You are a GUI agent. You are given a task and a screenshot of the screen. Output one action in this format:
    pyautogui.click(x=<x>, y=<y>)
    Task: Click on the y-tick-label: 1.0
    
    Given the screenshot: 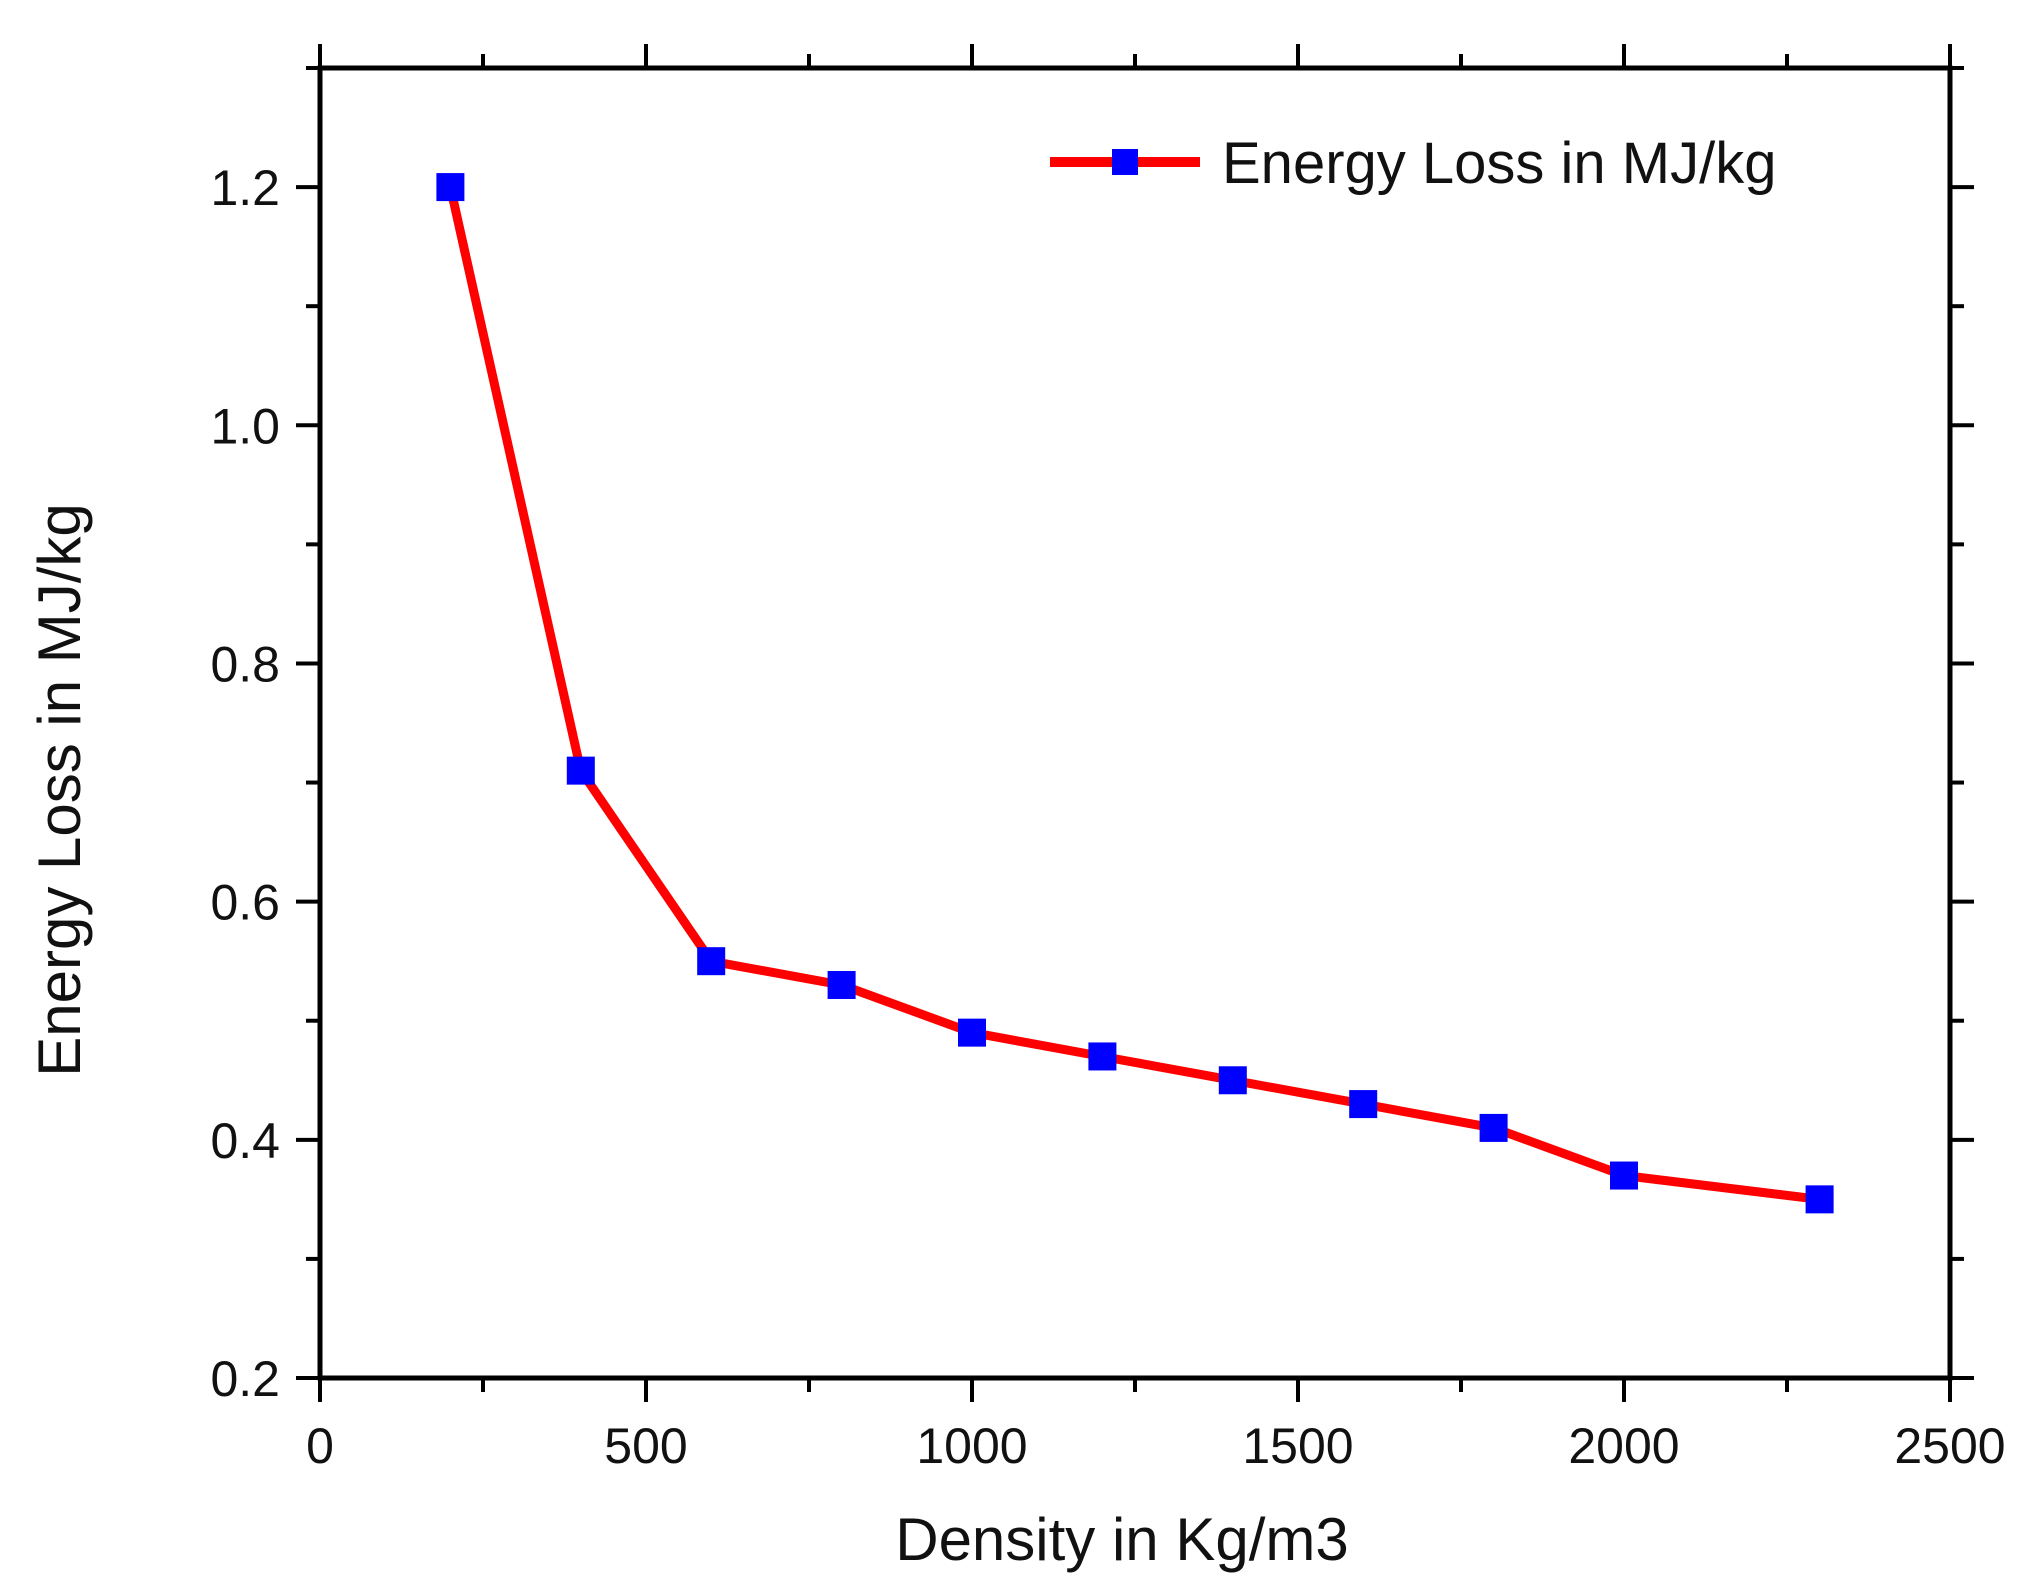 What is the action you would take?
    pyautogui.click(x=245, y=426)
    